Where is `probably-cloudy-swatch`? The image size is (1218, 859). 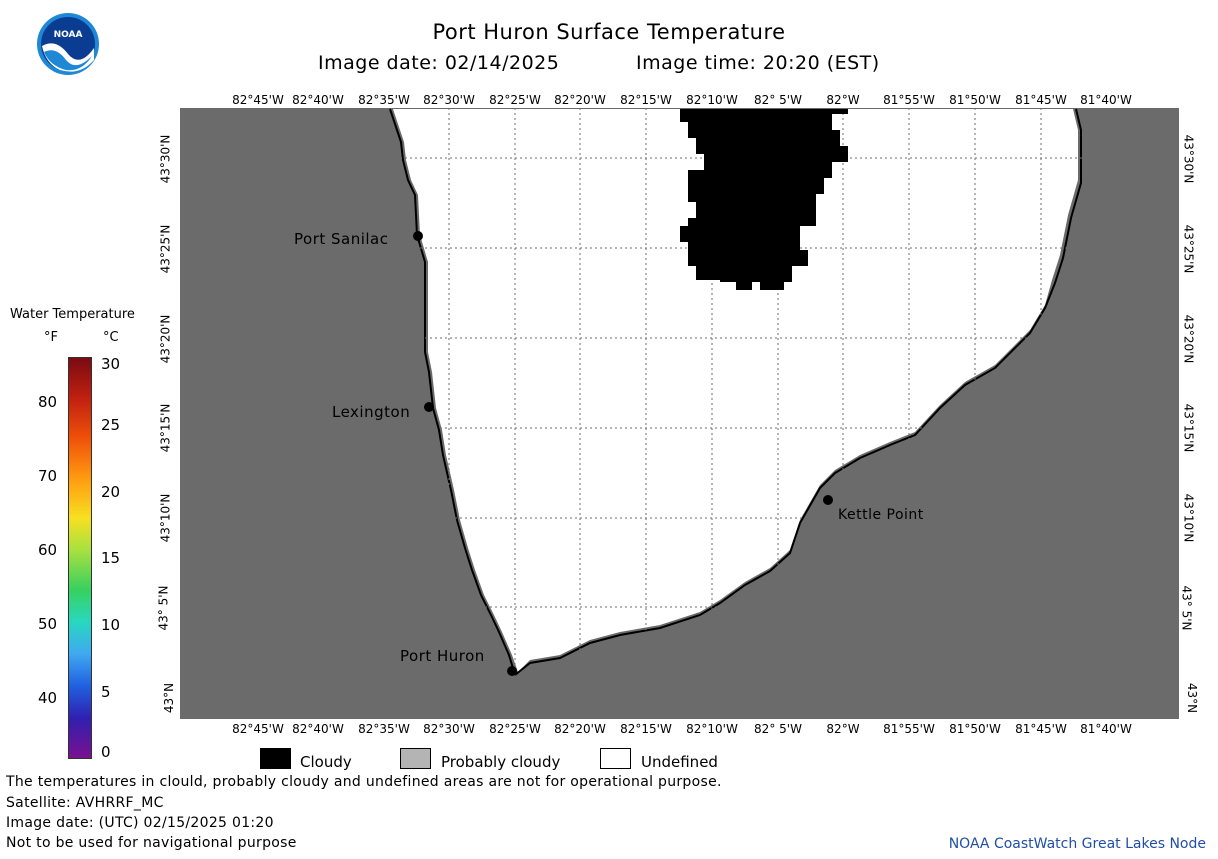 probably-cloudy-swatch is located at coordinates (415, 758).